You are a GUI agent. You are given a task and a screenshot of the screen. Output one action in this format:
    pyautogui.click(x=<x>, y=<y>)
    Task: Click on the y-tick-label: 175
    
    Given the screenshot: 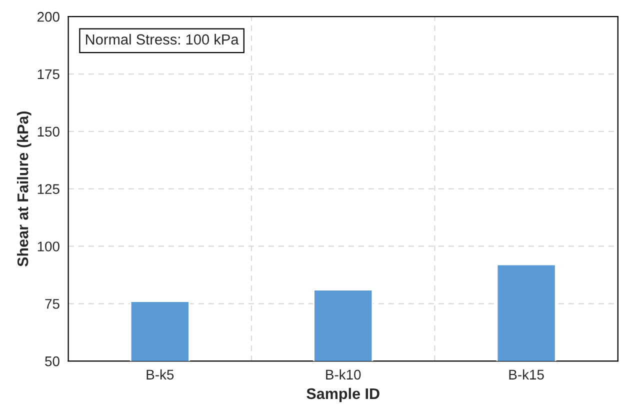 What is the action you would take?
    pyautogui.click(x=49, y=74)
    